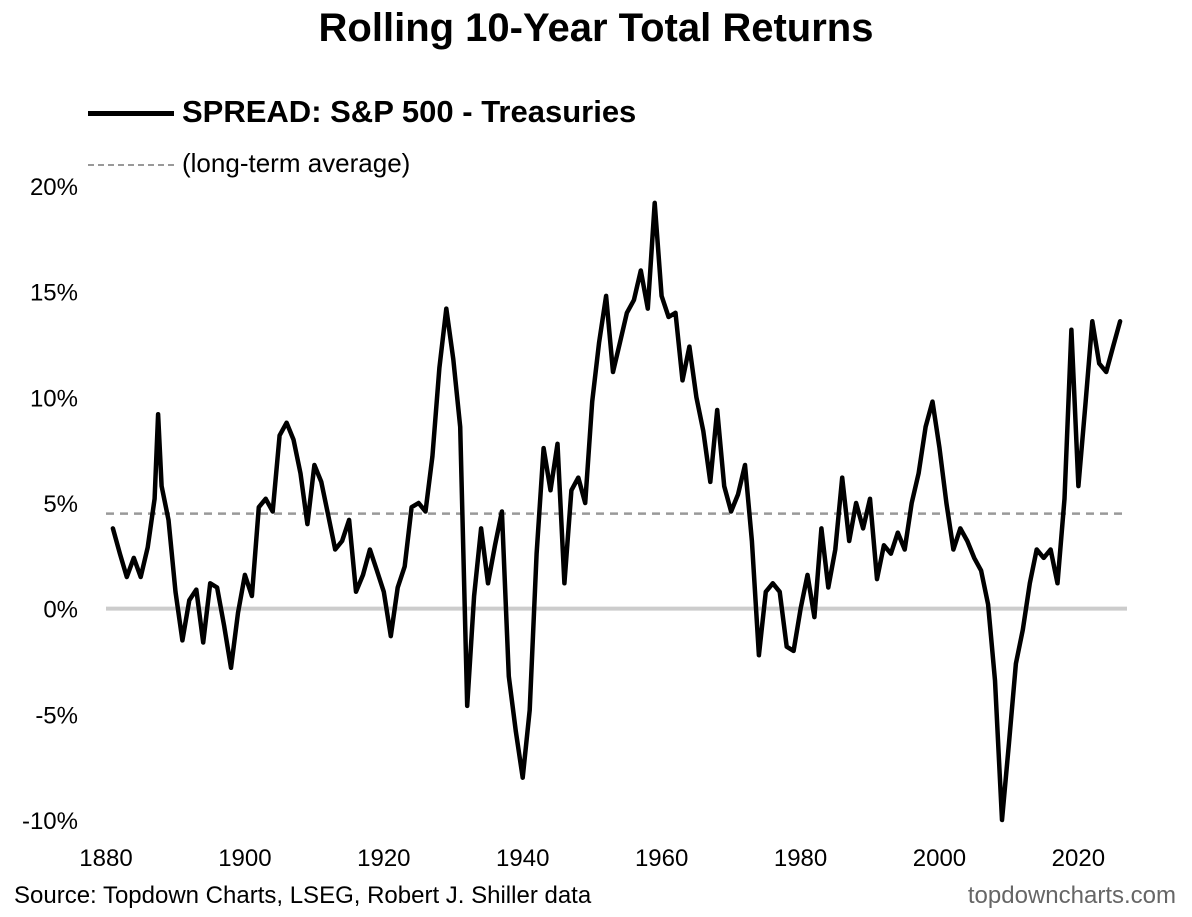 Image resolution: width=1192 pixels, height=917 pixels. Describe the element at coordinates (131, 114) in the screenshot. I see `legend-swatch-solid` at that location.